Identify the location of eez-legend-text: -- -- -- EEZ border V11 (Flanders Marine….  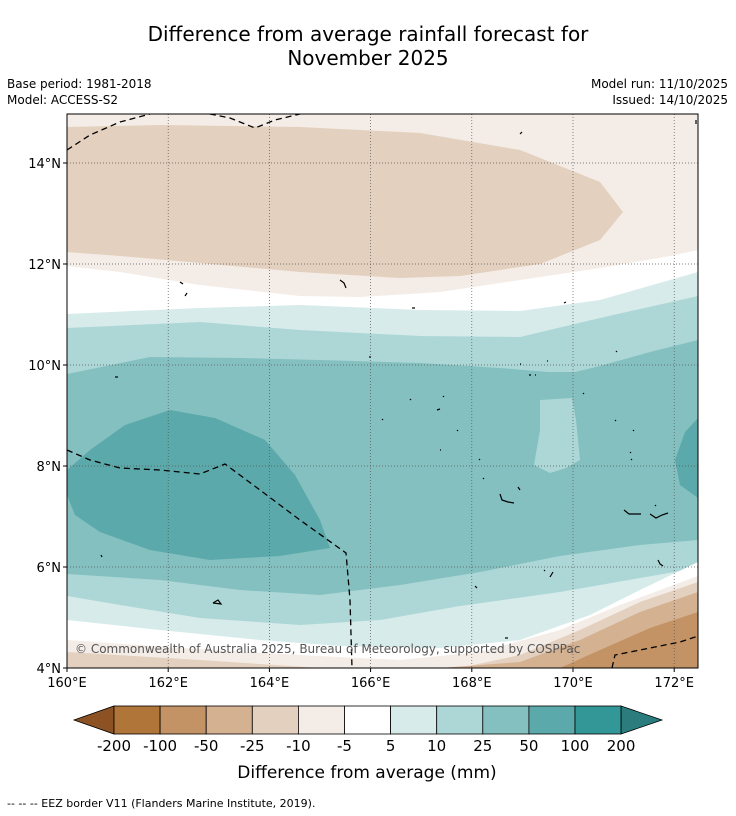
(161, 803).